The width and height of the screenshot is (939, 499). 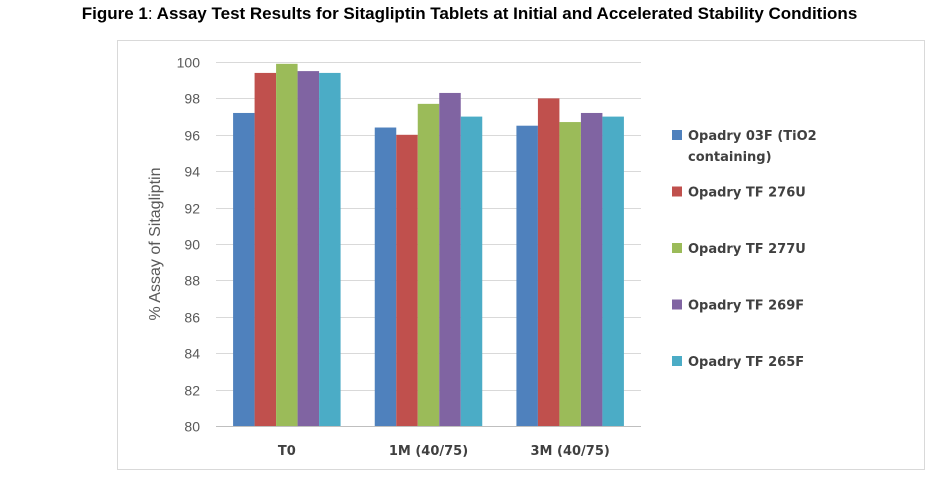 I want to click on y-tick-label: 88, so click(x=192, y=281).